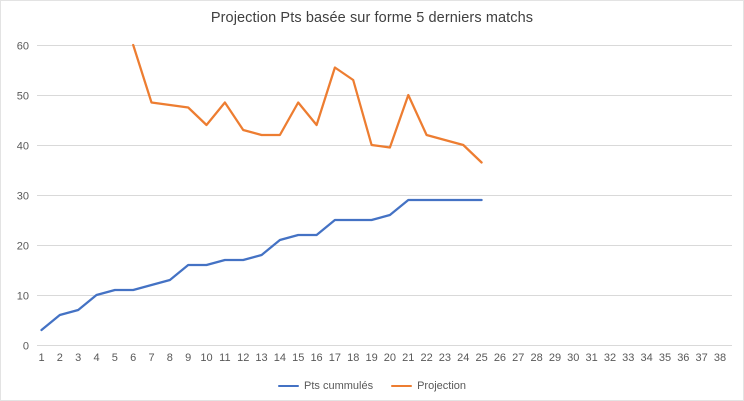  I want to click on x-axis-tick-label: 38, so click(720, 358).